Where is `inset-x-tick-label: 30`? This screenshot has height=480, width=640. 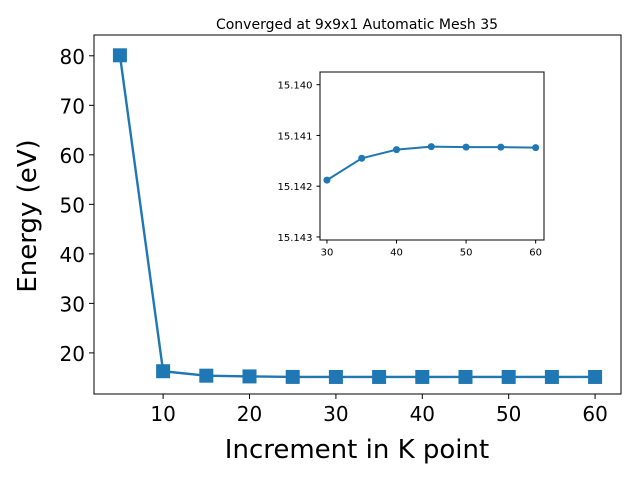
inset-x-tick-label: 30 is located at coordinates (327, 253).